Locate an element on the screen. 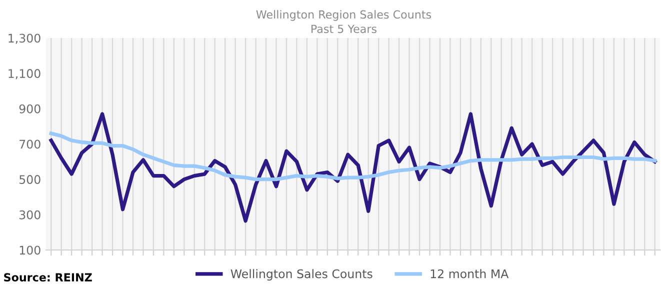 This screenshot has height=288, width=661. source-note: Source: REINZ is located at coordinates (48, 277).